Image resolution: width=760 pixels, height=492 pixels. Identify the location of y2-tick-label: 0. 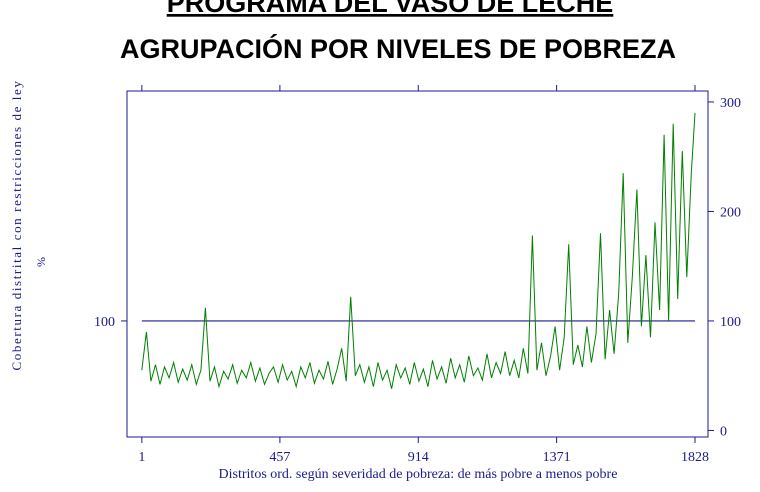
(723, 431).